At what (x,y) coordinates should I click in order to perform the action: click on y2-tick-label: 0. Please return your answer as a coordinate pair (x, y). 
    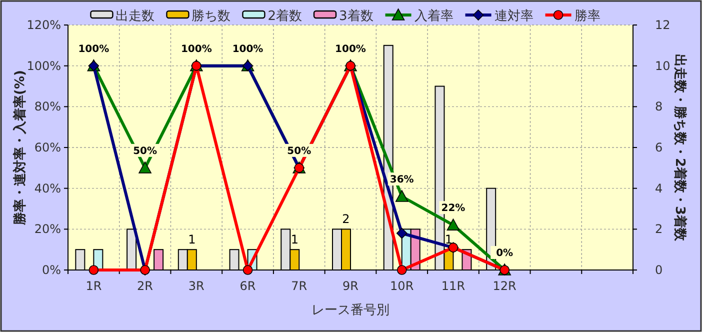
    Looking at the image, I should click on (659, 270).